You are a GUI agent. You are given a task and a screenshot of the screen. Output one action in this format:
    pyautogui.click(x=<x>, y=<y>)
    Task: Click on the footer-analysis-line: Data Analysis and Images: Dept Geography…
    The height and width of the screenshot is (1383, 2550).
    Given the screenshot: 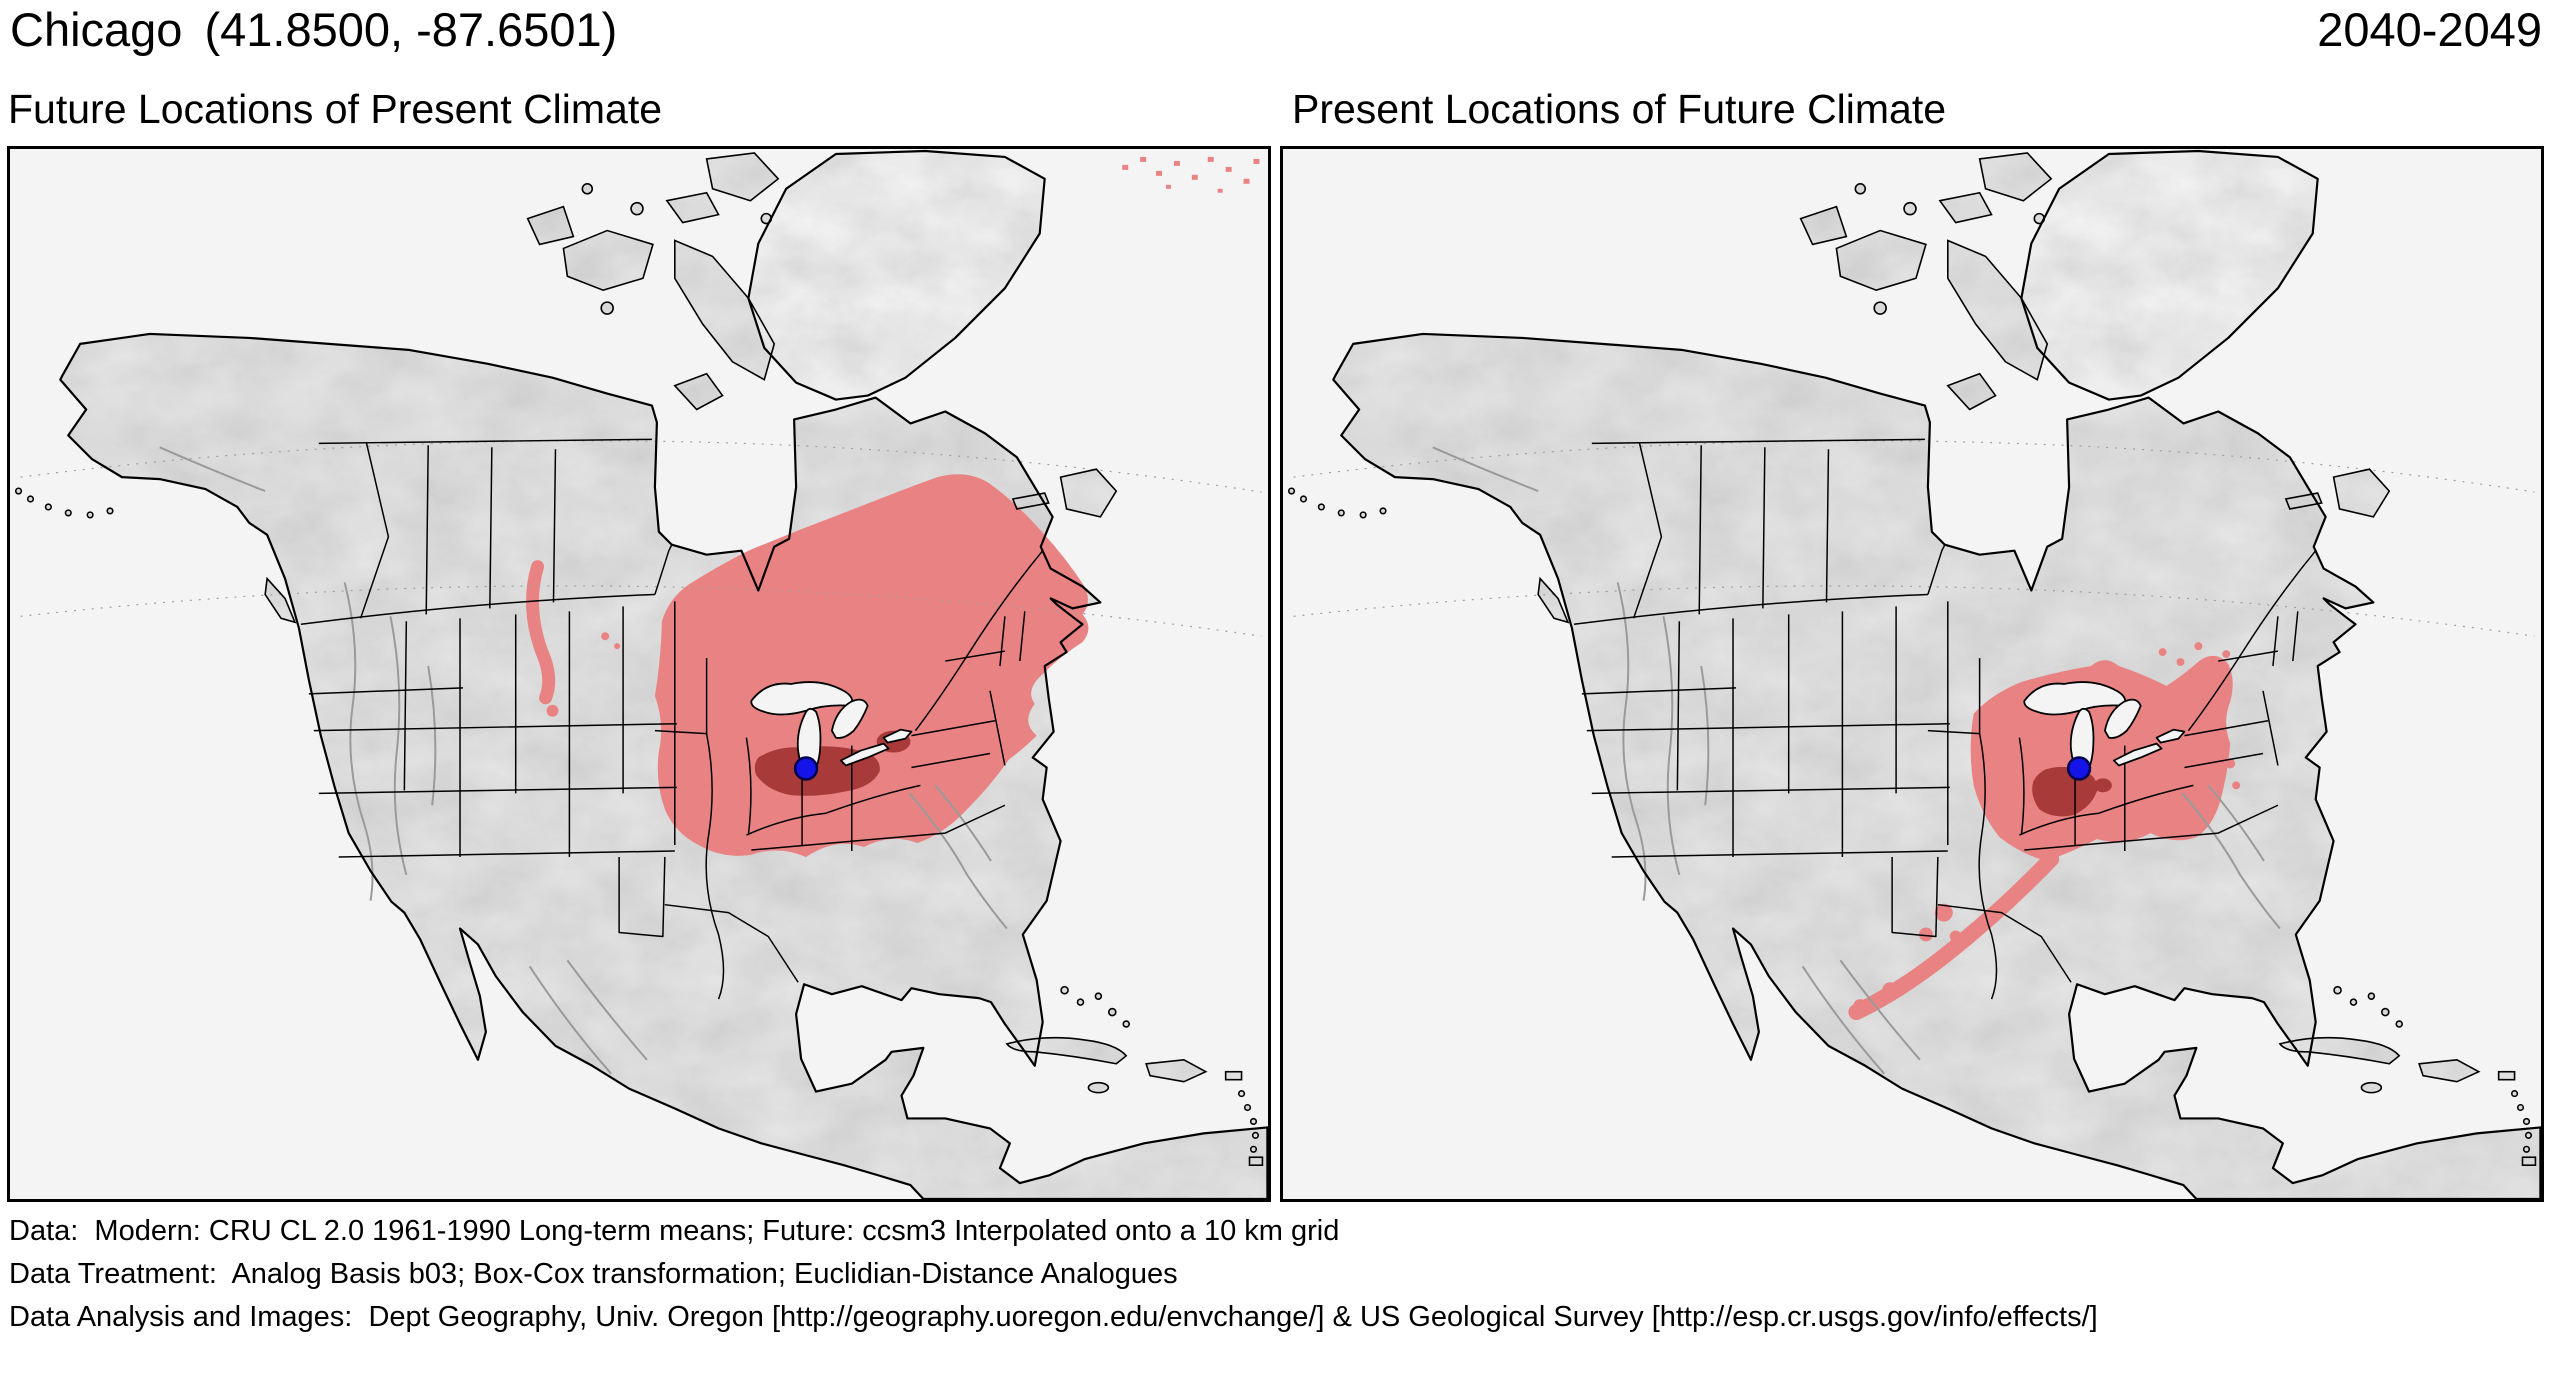 What is the action you would take?
    pyautogui.click(x=1053, y=1317)
    